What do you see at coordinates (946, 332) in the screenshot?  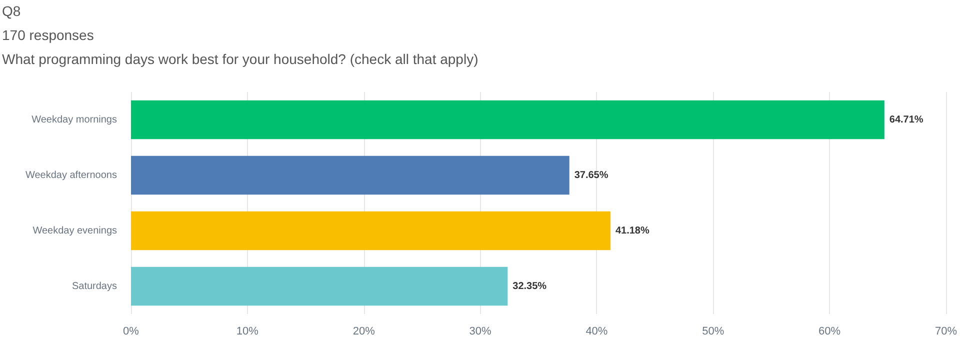 I see `x-tick-label: 70%` at bounding box center [946, 332].